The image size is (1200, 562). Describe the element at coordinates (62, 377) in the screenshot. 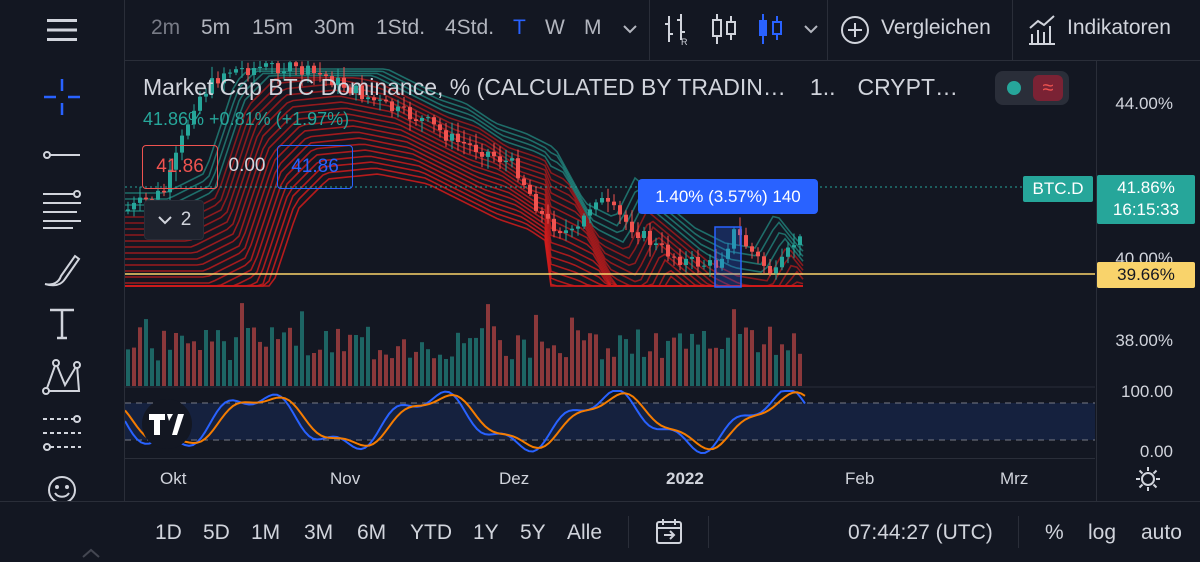

I see `pattern-tool` at that location.